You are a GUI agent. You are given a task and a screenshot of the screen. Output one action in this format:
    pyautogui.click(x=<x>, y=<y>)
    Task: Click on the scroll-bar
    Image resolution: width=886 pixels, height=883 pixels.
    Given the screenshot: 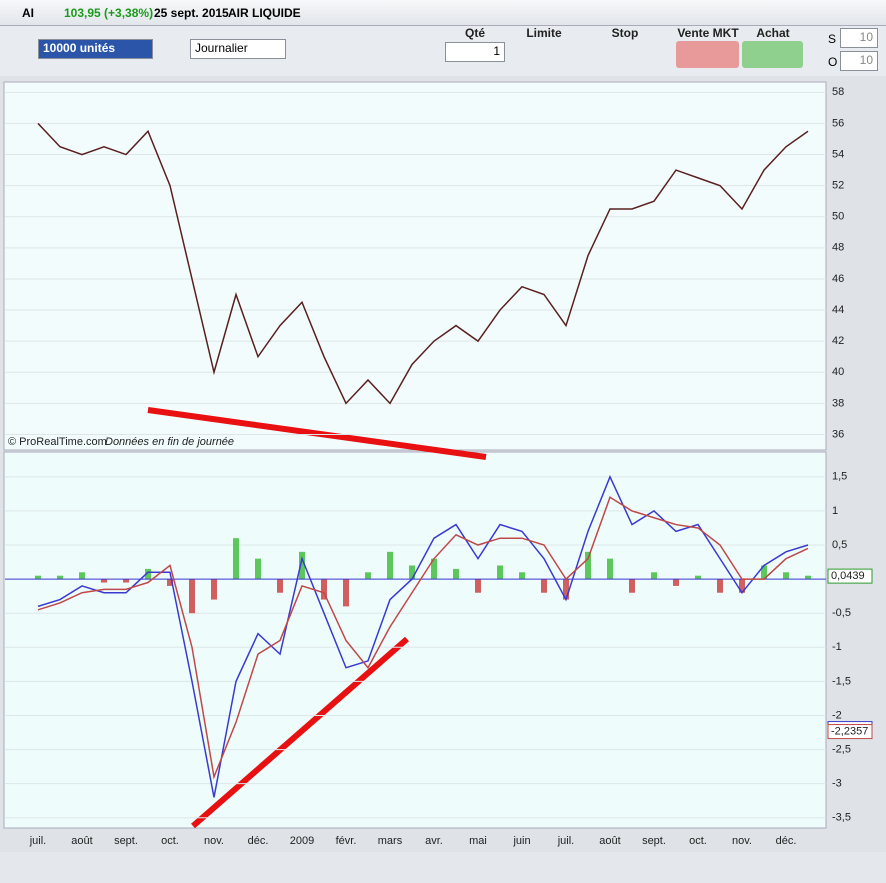 What is the action you would take?
    pyautogui.click(x=443, y=867)
    